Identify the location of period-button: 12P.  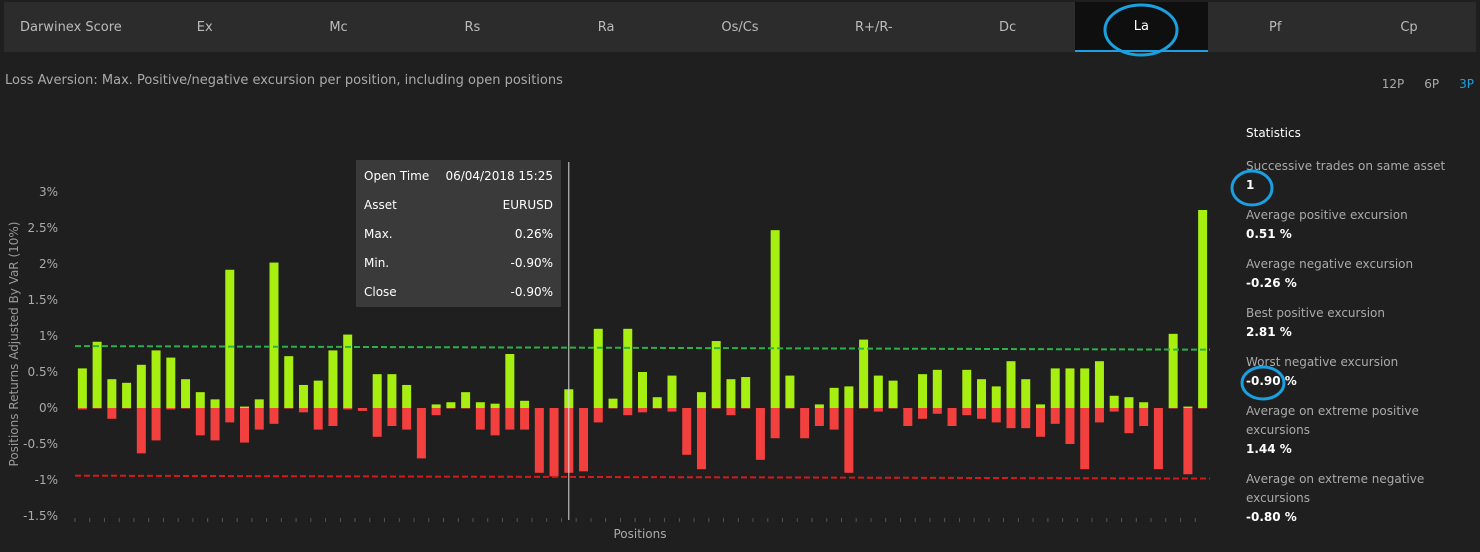
(1393, 84).